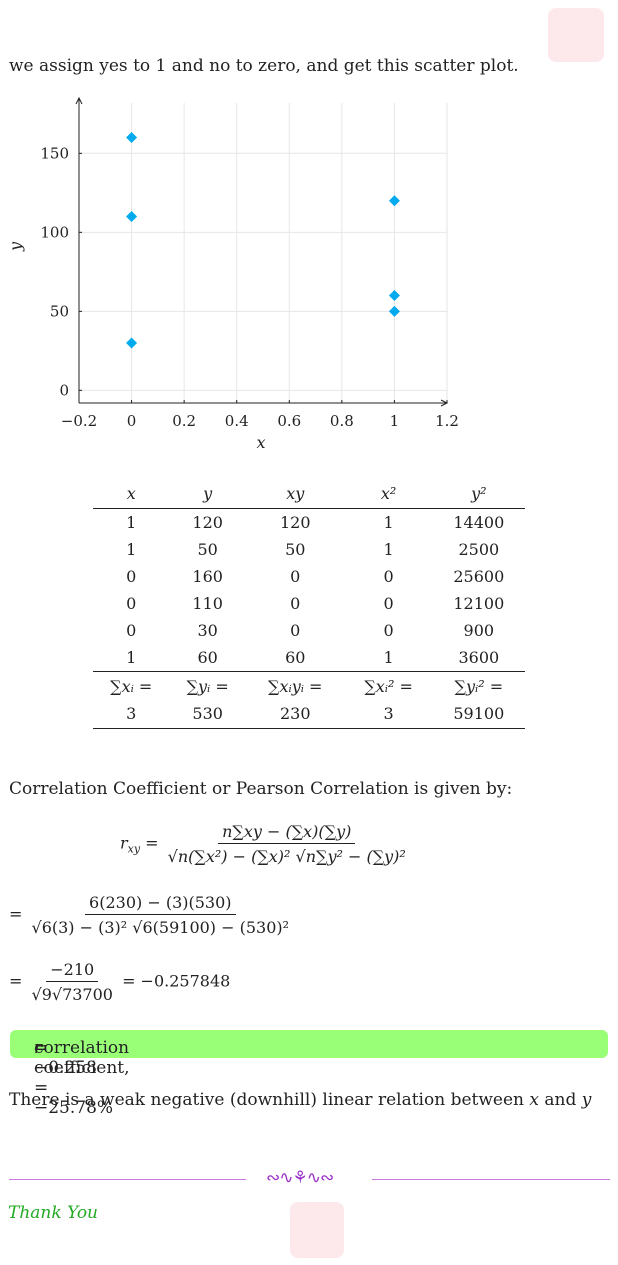  What do you see at coordinates (309, 658) in the screenshot?
I see `table-row: 1 60 60 1 3600` at bounding box center [309, 658].